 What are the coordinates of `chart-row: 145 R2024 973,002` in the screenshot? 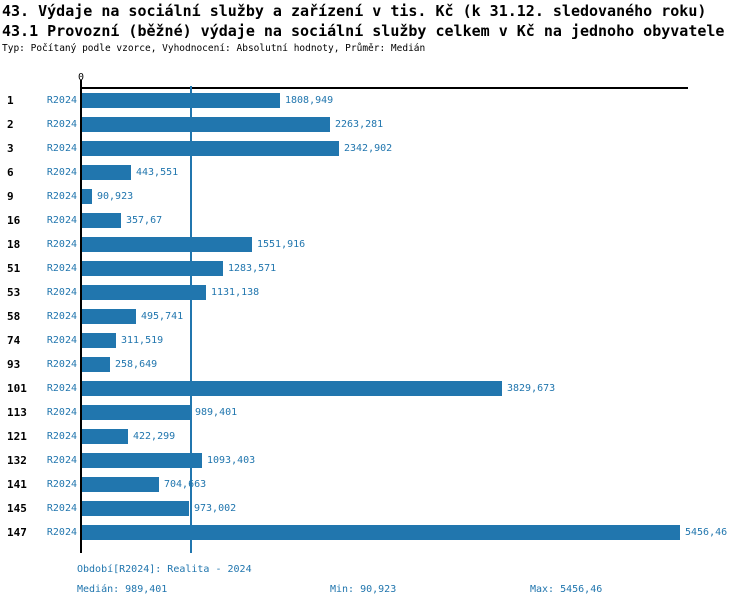 It's located at (375, 508).